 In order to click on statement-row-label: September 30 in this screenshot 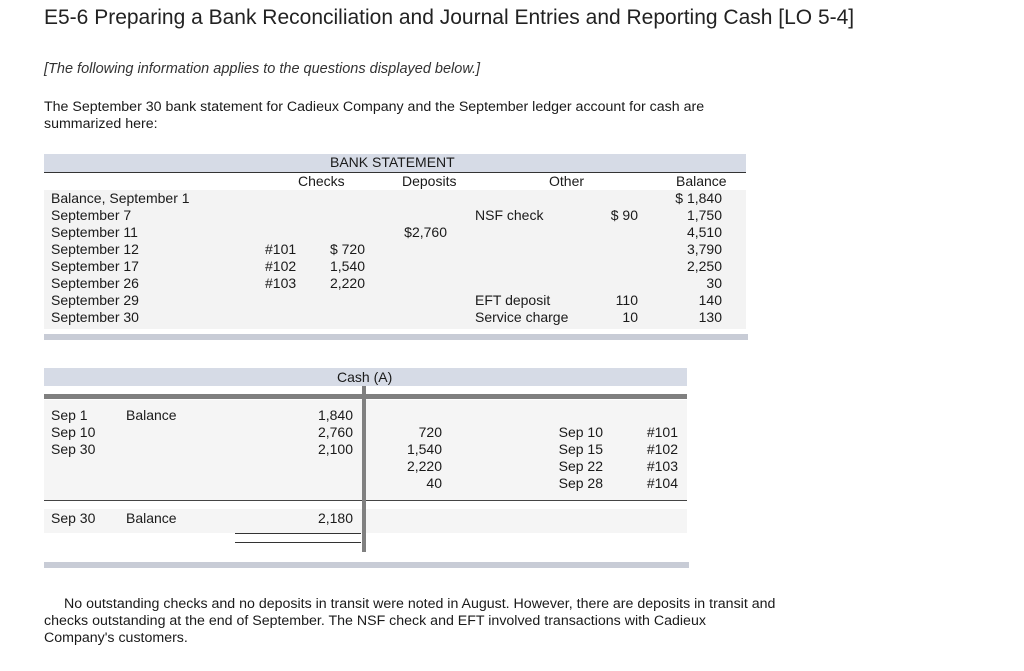, I will do `click(95, 317)`.